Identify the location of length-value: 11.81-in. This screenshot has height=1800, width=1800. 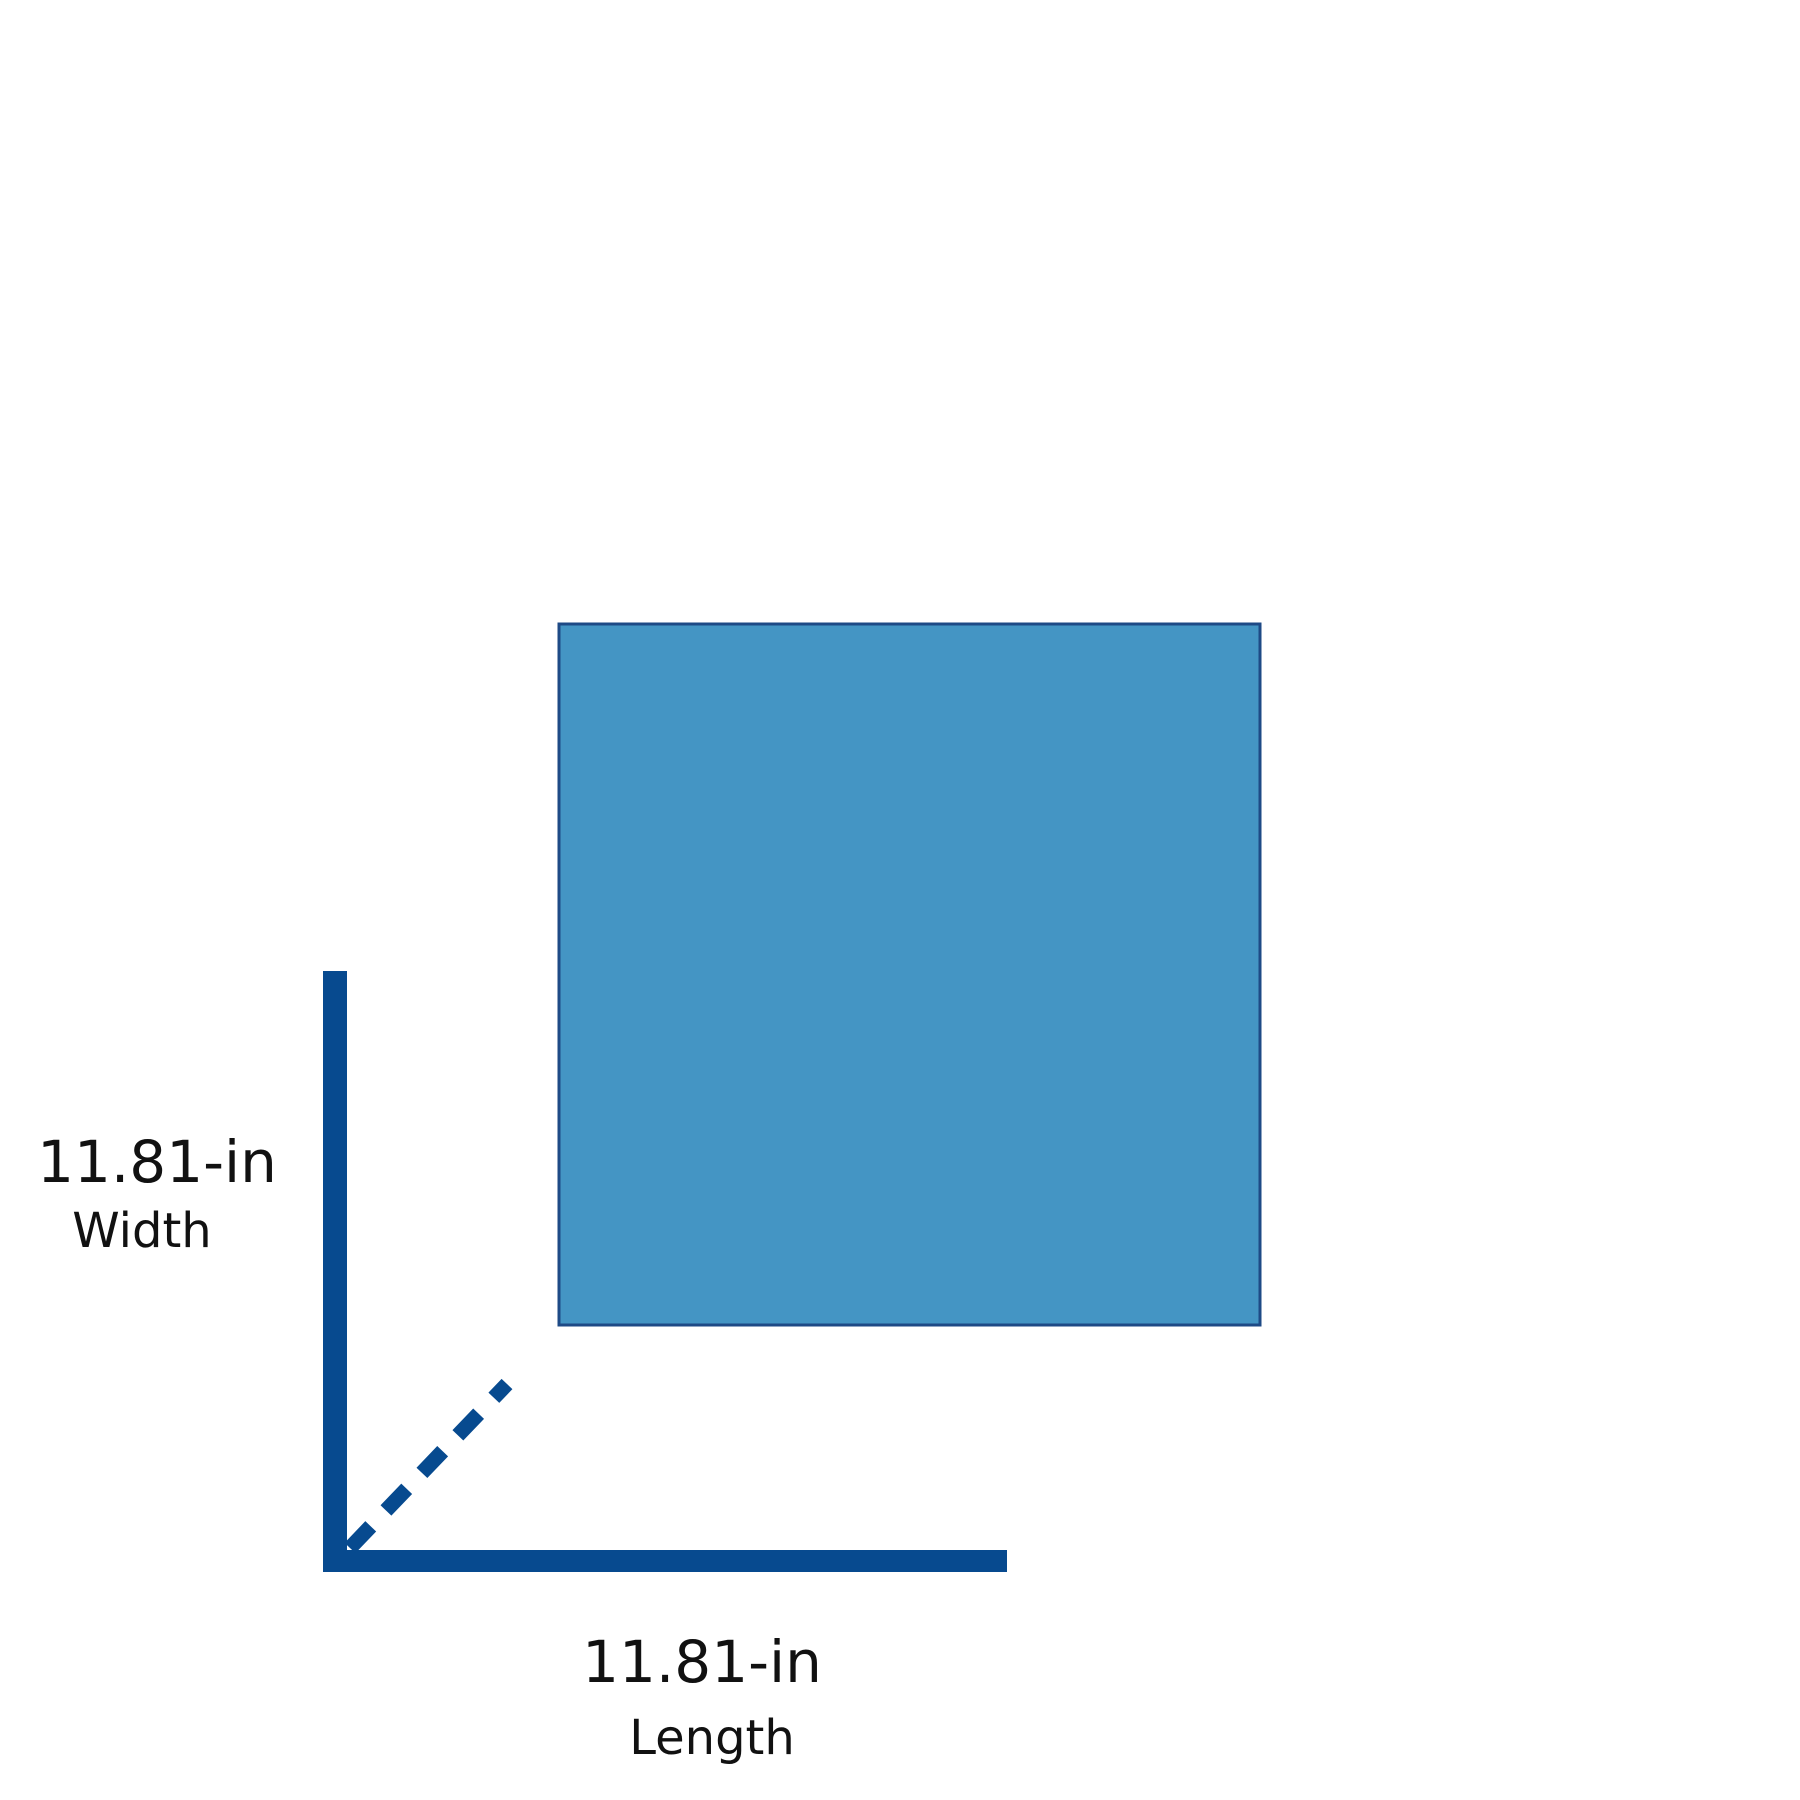
(702, 1662).